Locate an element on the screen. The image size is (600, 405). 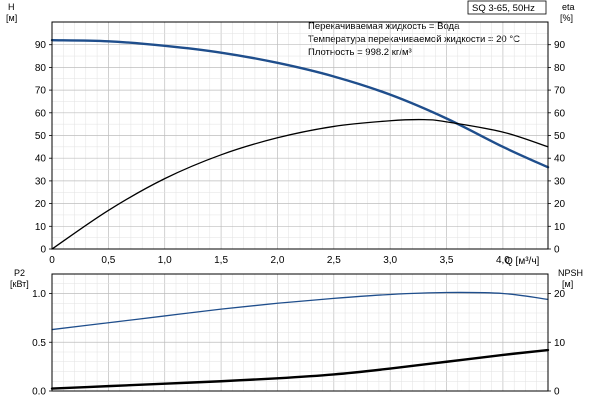
y-right-title-line1: eta is located at coordinates (568, 7).